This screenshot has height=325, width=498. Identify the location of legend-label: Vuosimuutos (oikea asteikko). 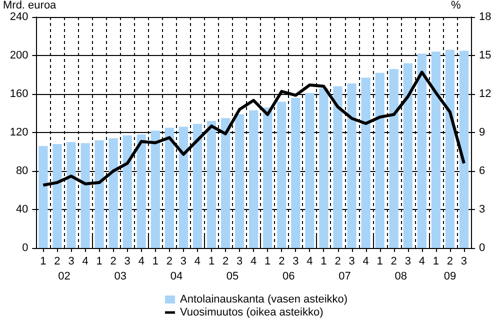
(252, 312).